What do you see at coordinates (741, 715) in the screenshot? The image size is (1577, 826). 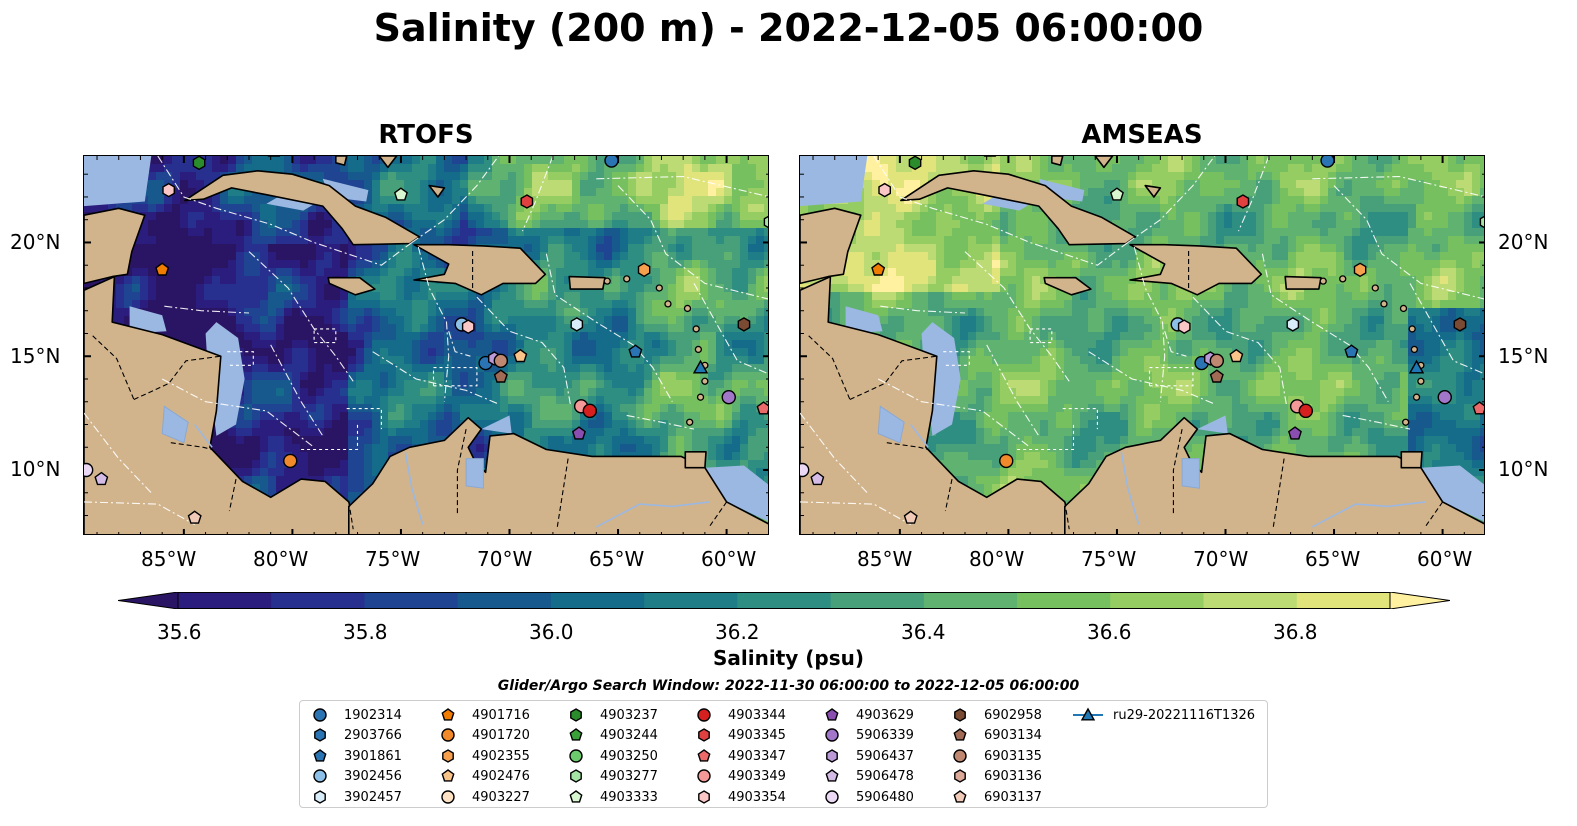 I see `legend-item-4903344: 4903344` at bounding box center [741, 715].